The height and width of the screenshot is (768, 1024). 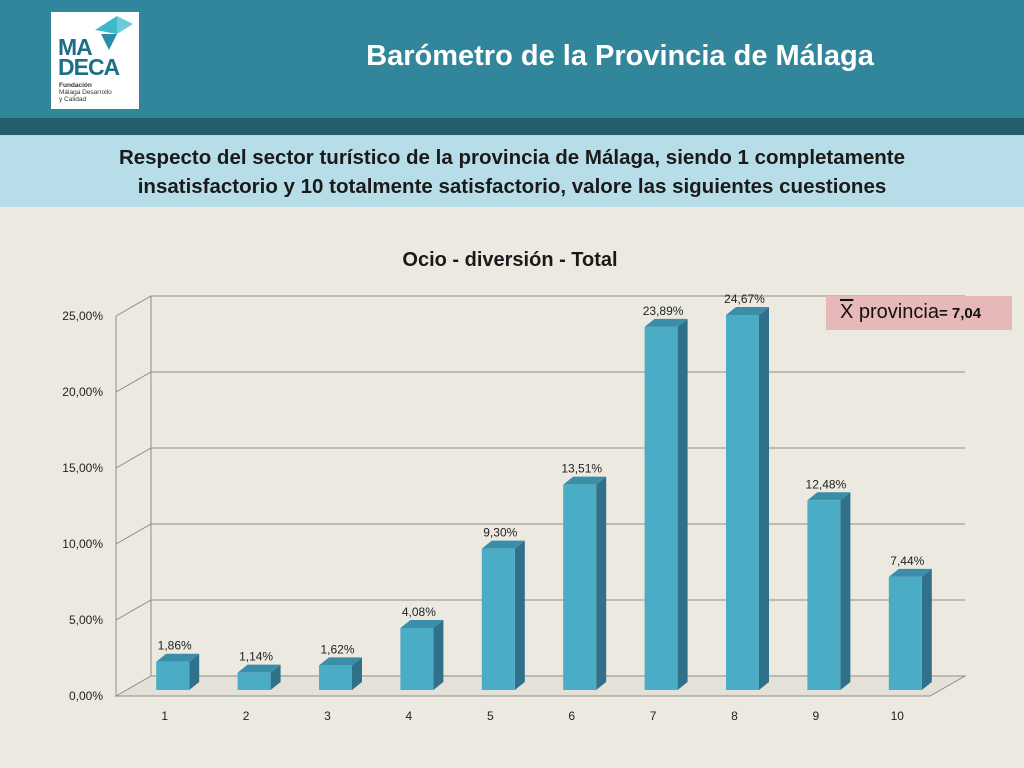 What do you see at coordinates (571, 716) in the screenshot?
I see `x-tick-label: 6` at bounding box center [571, 716].